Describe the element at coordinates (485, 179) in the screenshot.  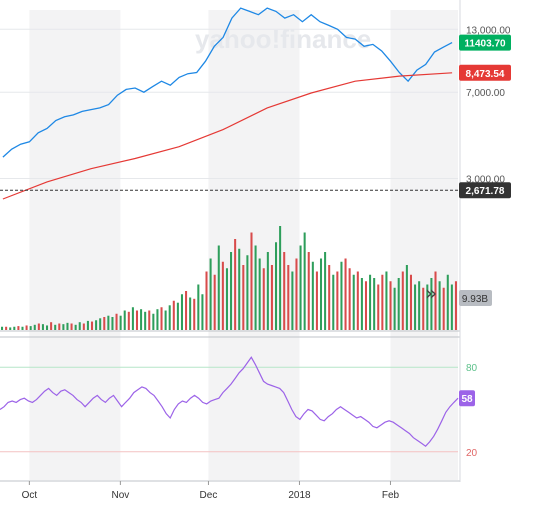
I see `price-tick-label: 3,000.00` at that location.